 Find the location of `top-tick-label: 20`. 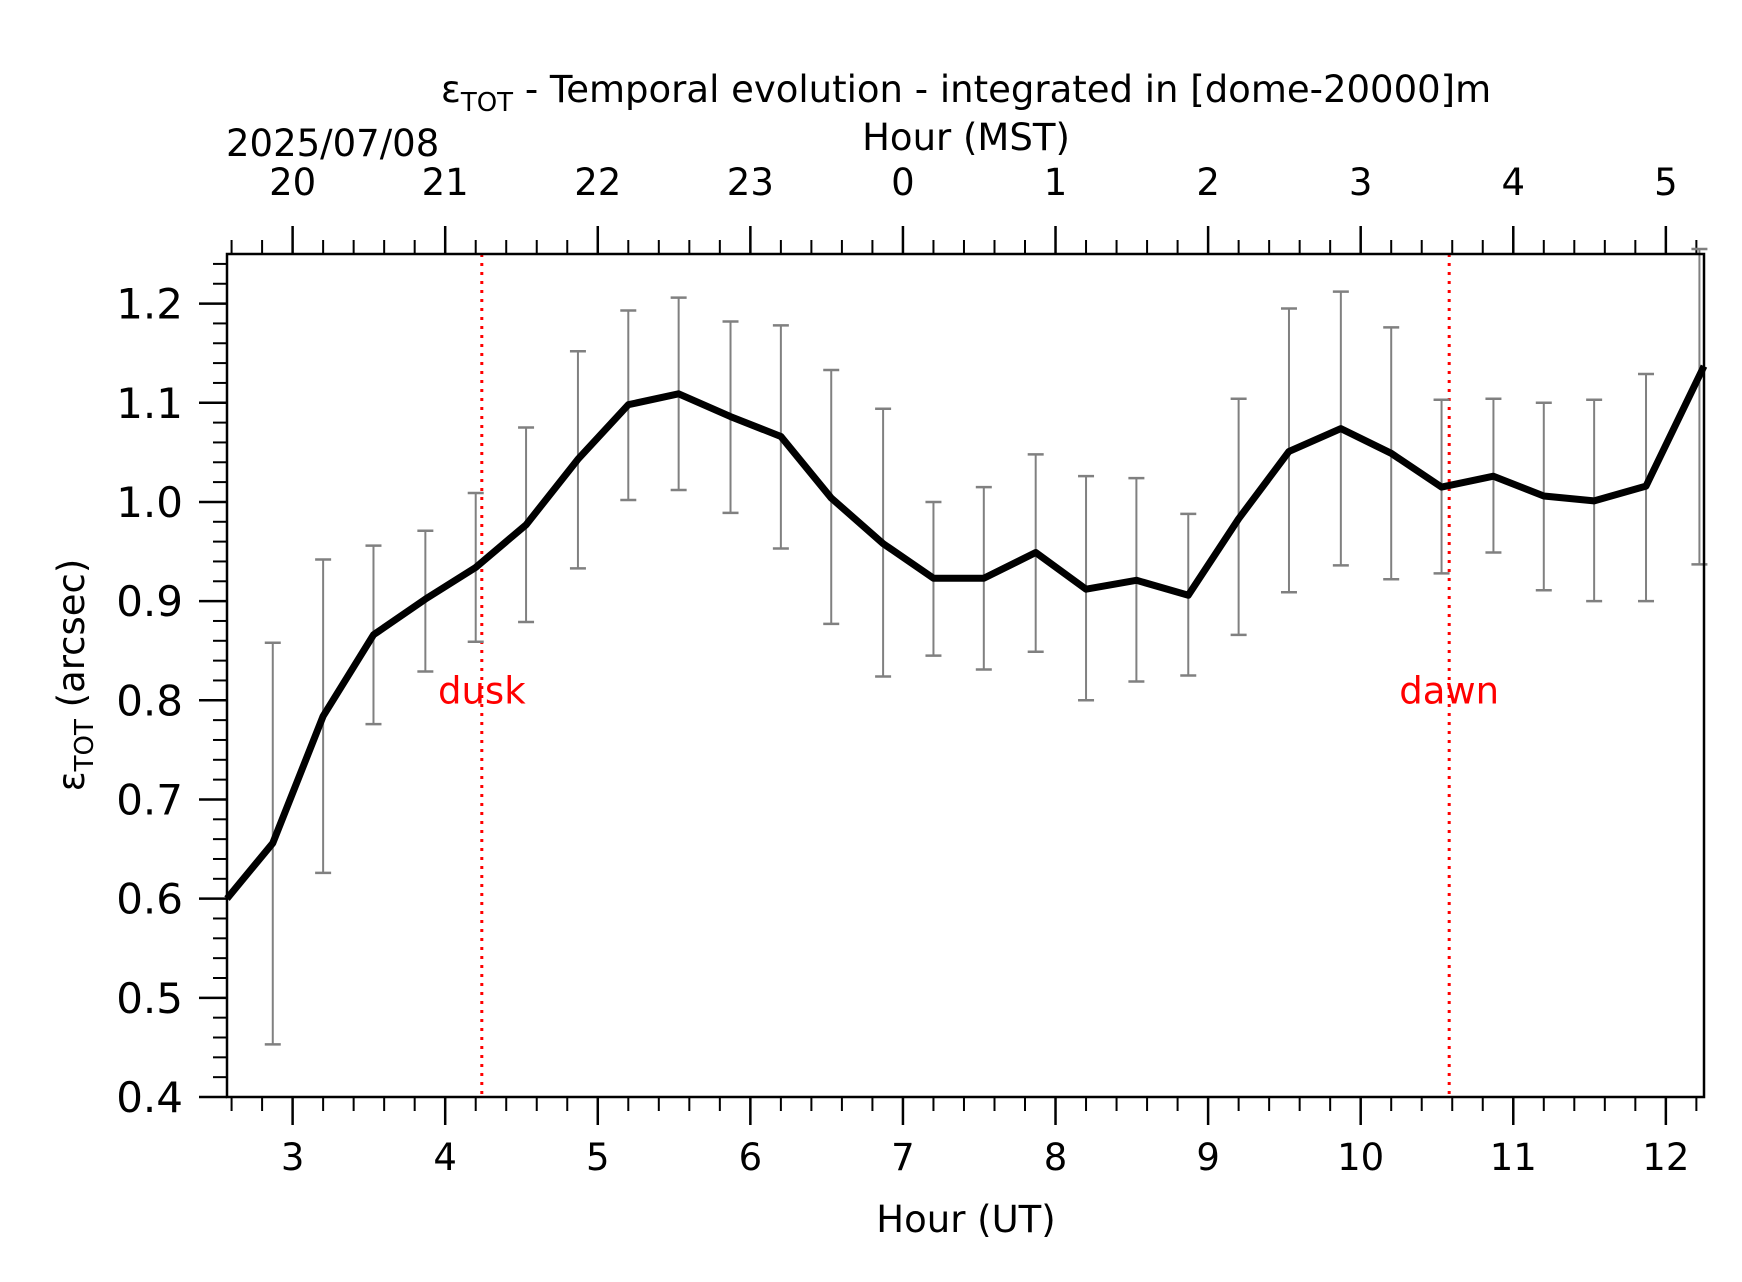

top-tick-label: 20 is located at coordinates (292, 182).